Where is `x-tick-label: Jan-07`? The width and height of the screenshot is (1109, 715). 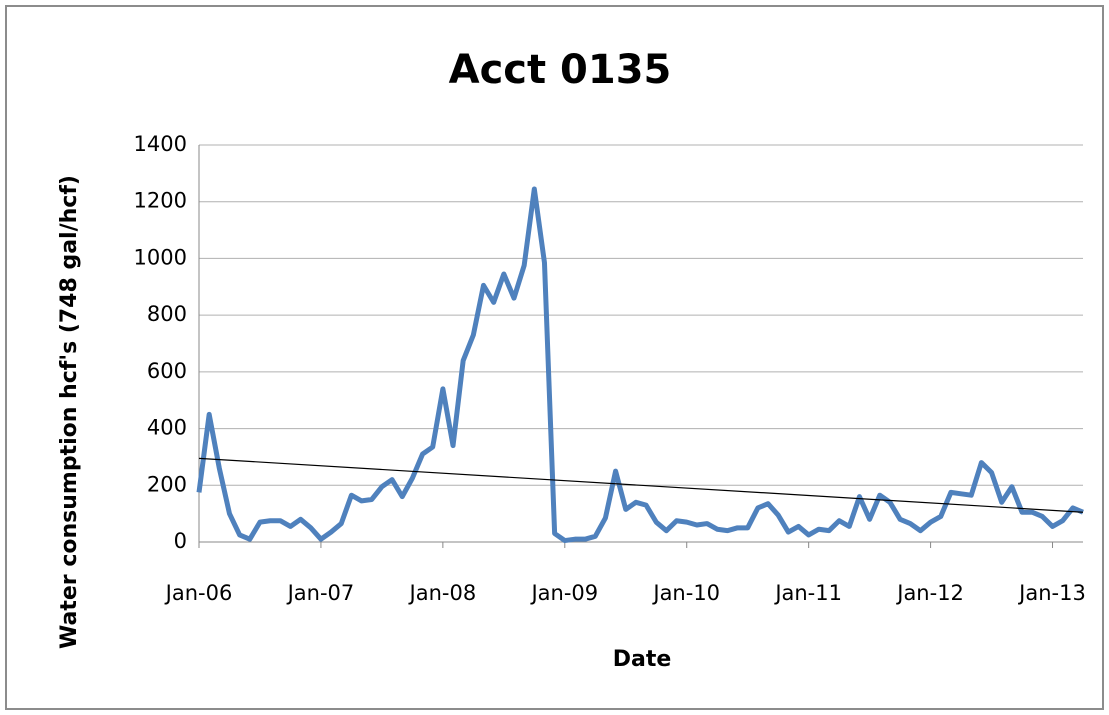
x-tick-label: Jan-07 is located at coordinates (320, 593).